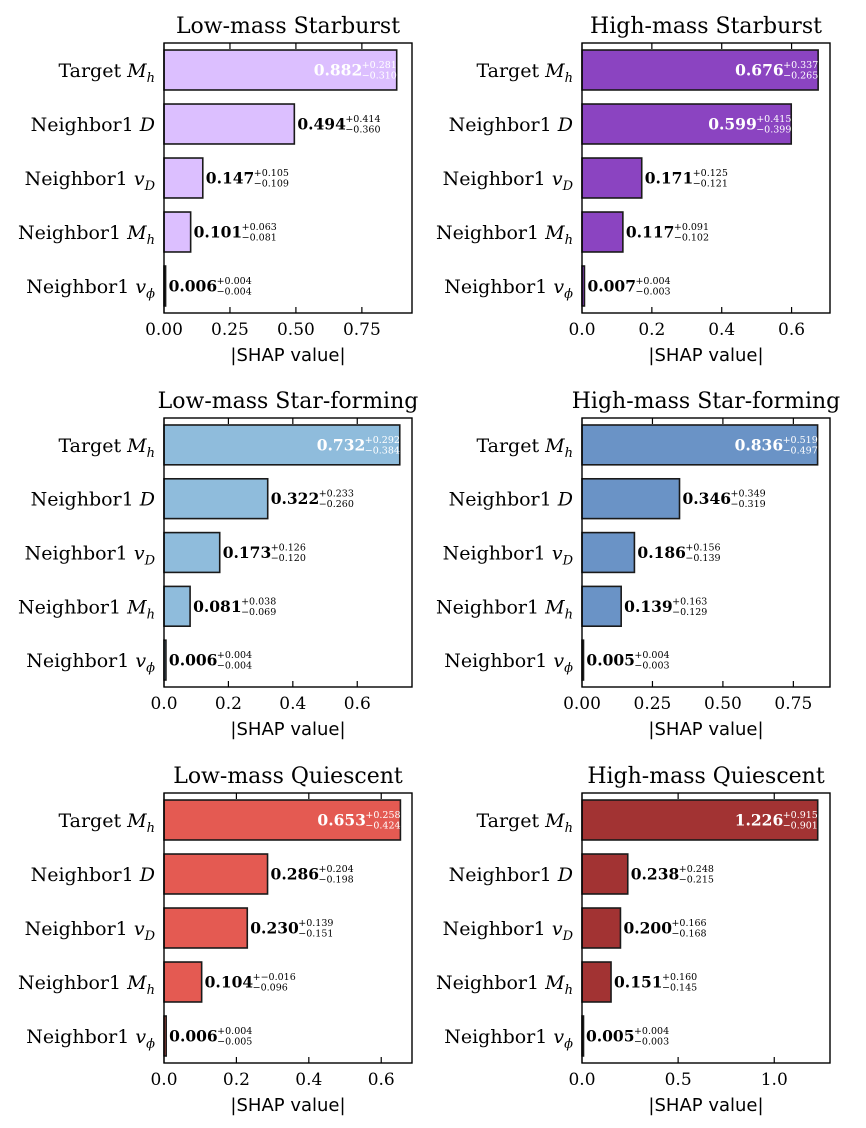 The width and height of the screenshot is (866, 1128). Describe the element at coordinates (382, 826) in the screenshot. I see `bar-error-minus: −0.424` at that location.